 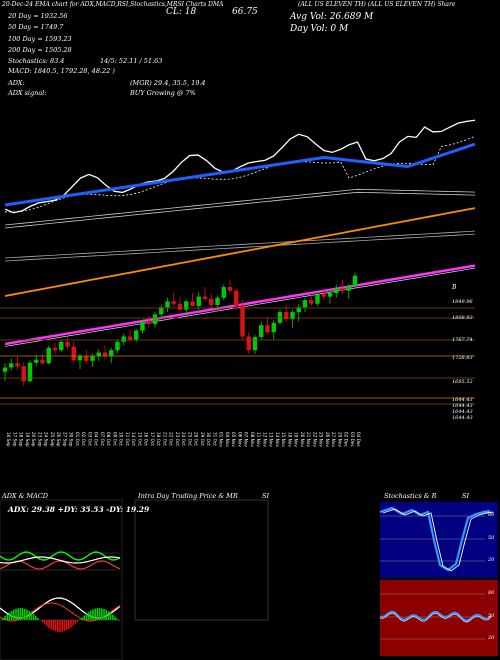 I want to click on stochastics-value: Stochastics: 83.4, so click(x=36, y=61).